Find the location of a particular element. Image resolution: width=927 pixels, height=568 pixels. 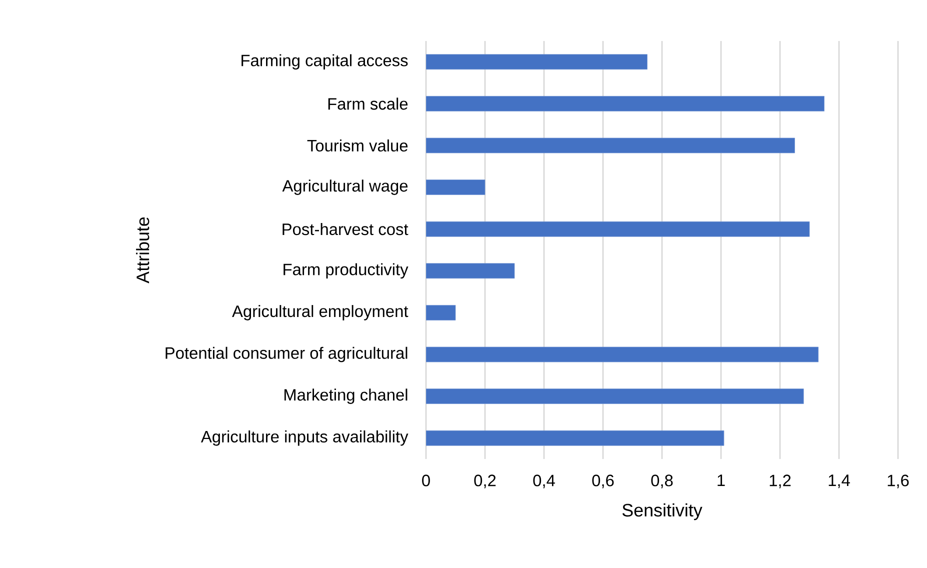

x-tick-label: 1 is located at coordinates (721, 480).